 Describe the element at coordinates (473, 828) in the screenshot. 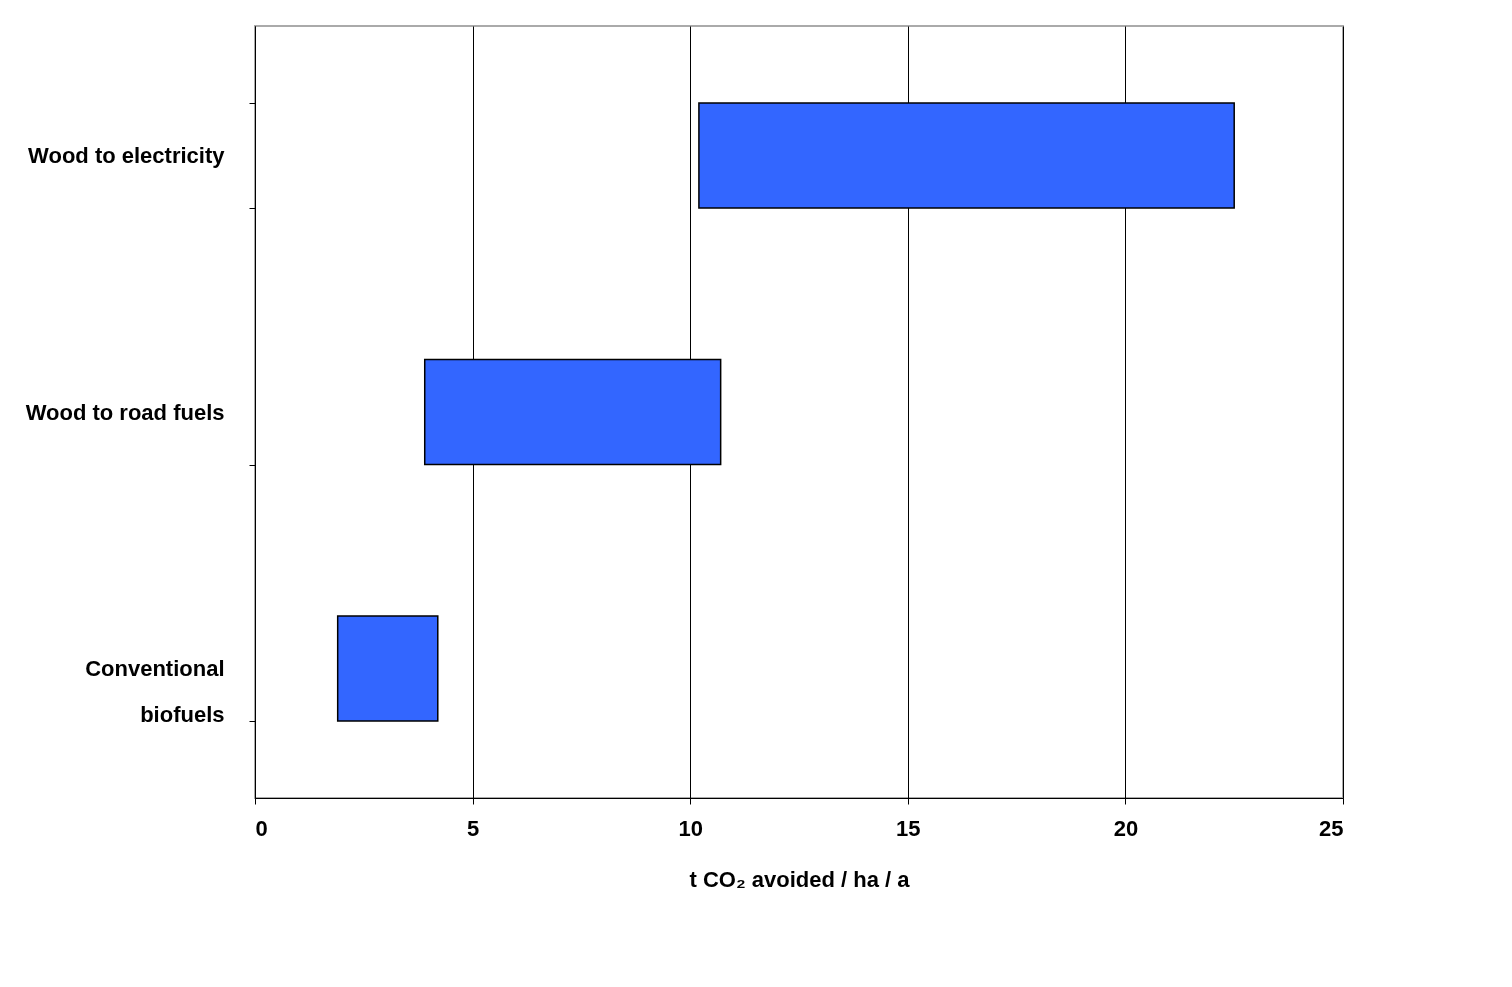

I see `x-tick-label: 5` at that location.